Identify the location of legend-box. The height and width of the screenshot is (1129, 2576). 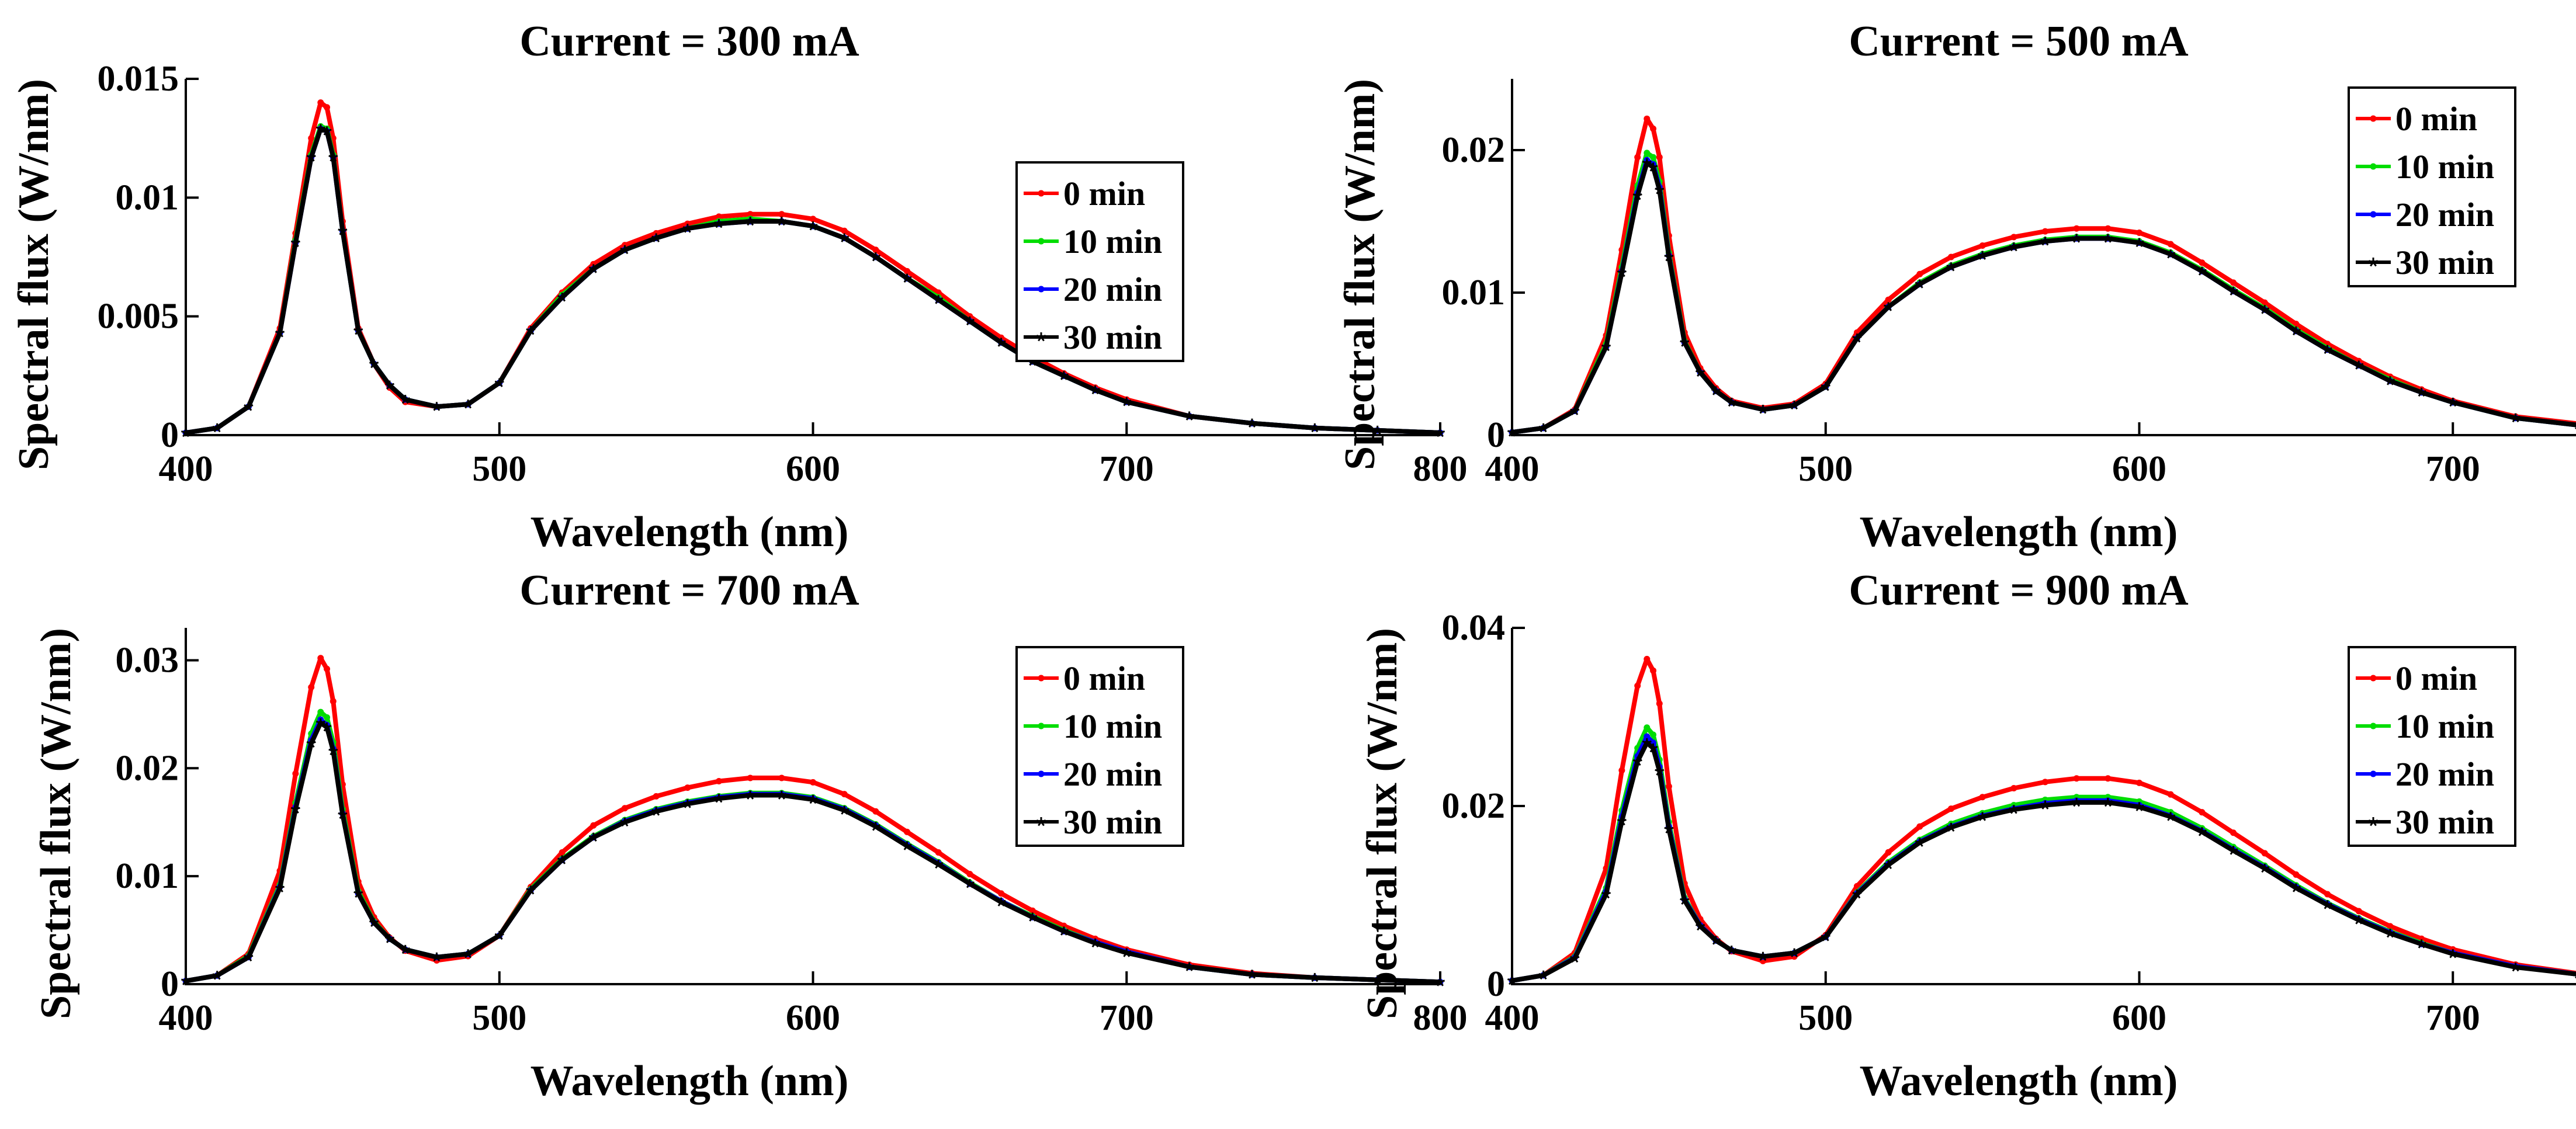
(2432, 186).